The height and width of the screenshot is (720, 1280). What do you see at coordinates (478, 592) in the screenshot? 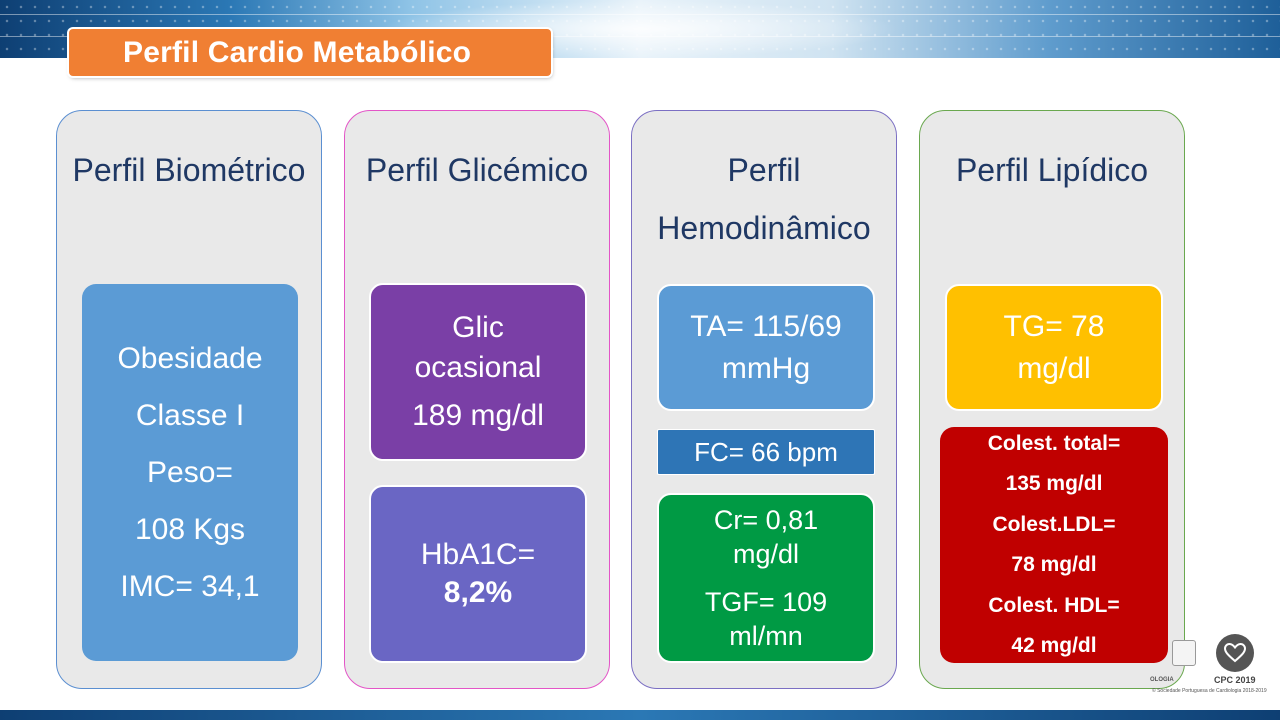
I see `box-line-value: 8,2%` at bounding box center [478, 592].